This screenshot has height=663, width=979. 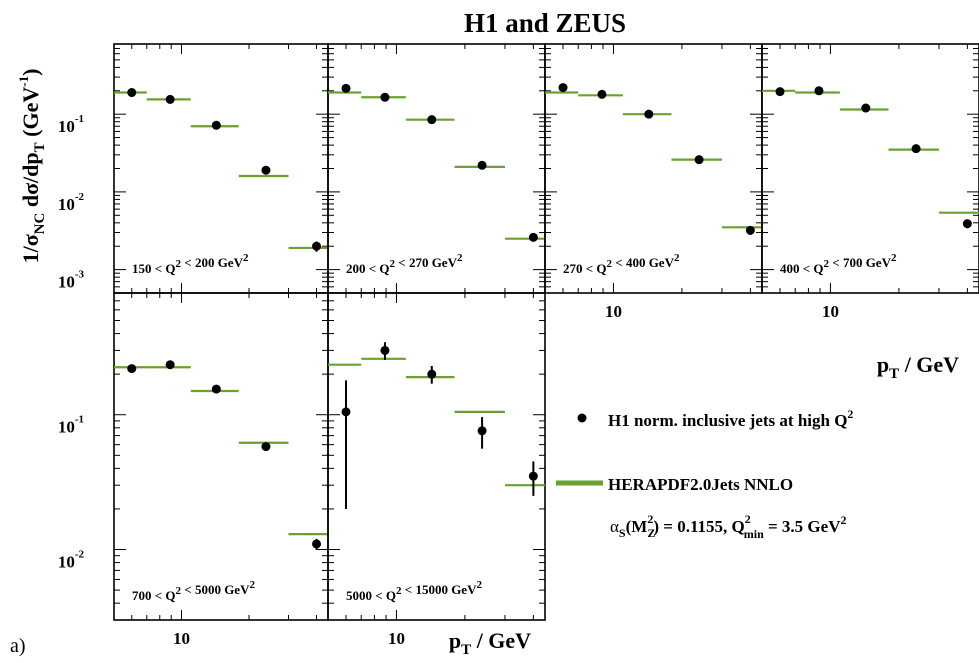 What do you see at coordinates (730, 418) in the screenshot?
I see `legend-data-label: H1 norm. inclusive jets at high Q2` at bounding box center [730, 418].